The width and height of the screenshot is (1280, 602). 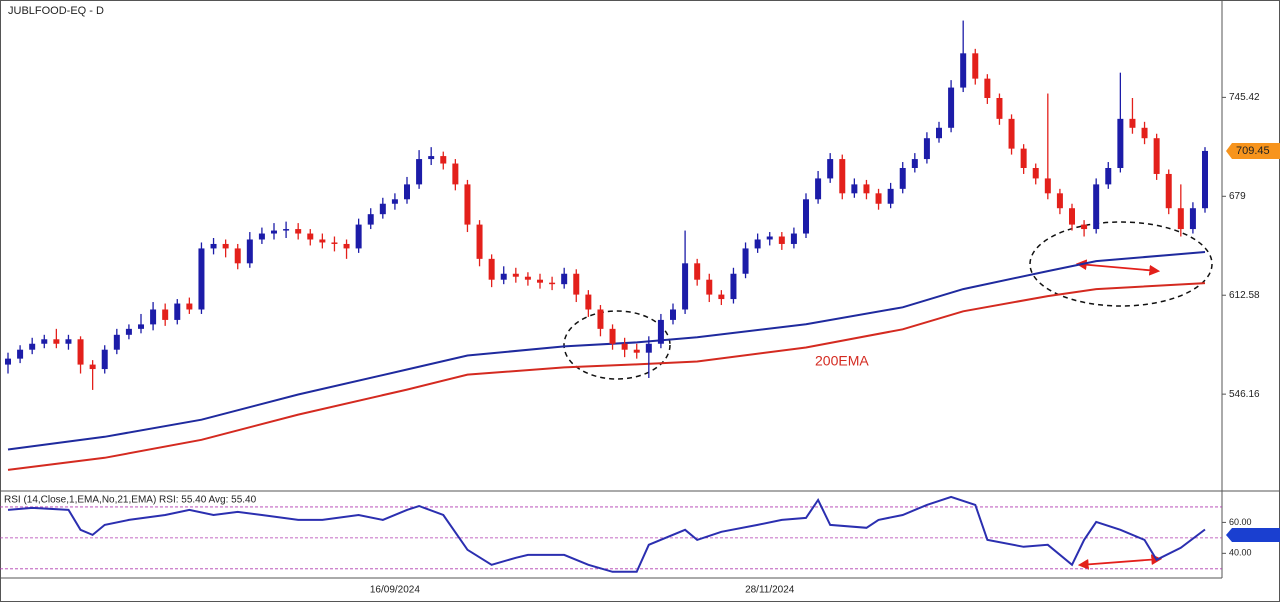 What do you see at coordinates (1240, 522) in the screenshot?
I see `rsi-y-tick-label: 60.00` at bounding box center [1240, 522].